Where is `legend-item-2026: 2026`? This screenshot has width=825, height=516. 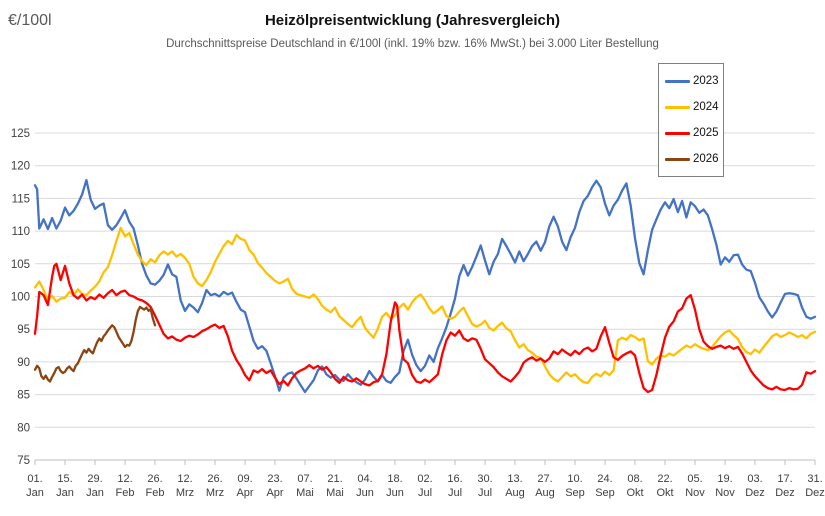
legend-item-2026: 2026 is located at coordinates (694, 159).